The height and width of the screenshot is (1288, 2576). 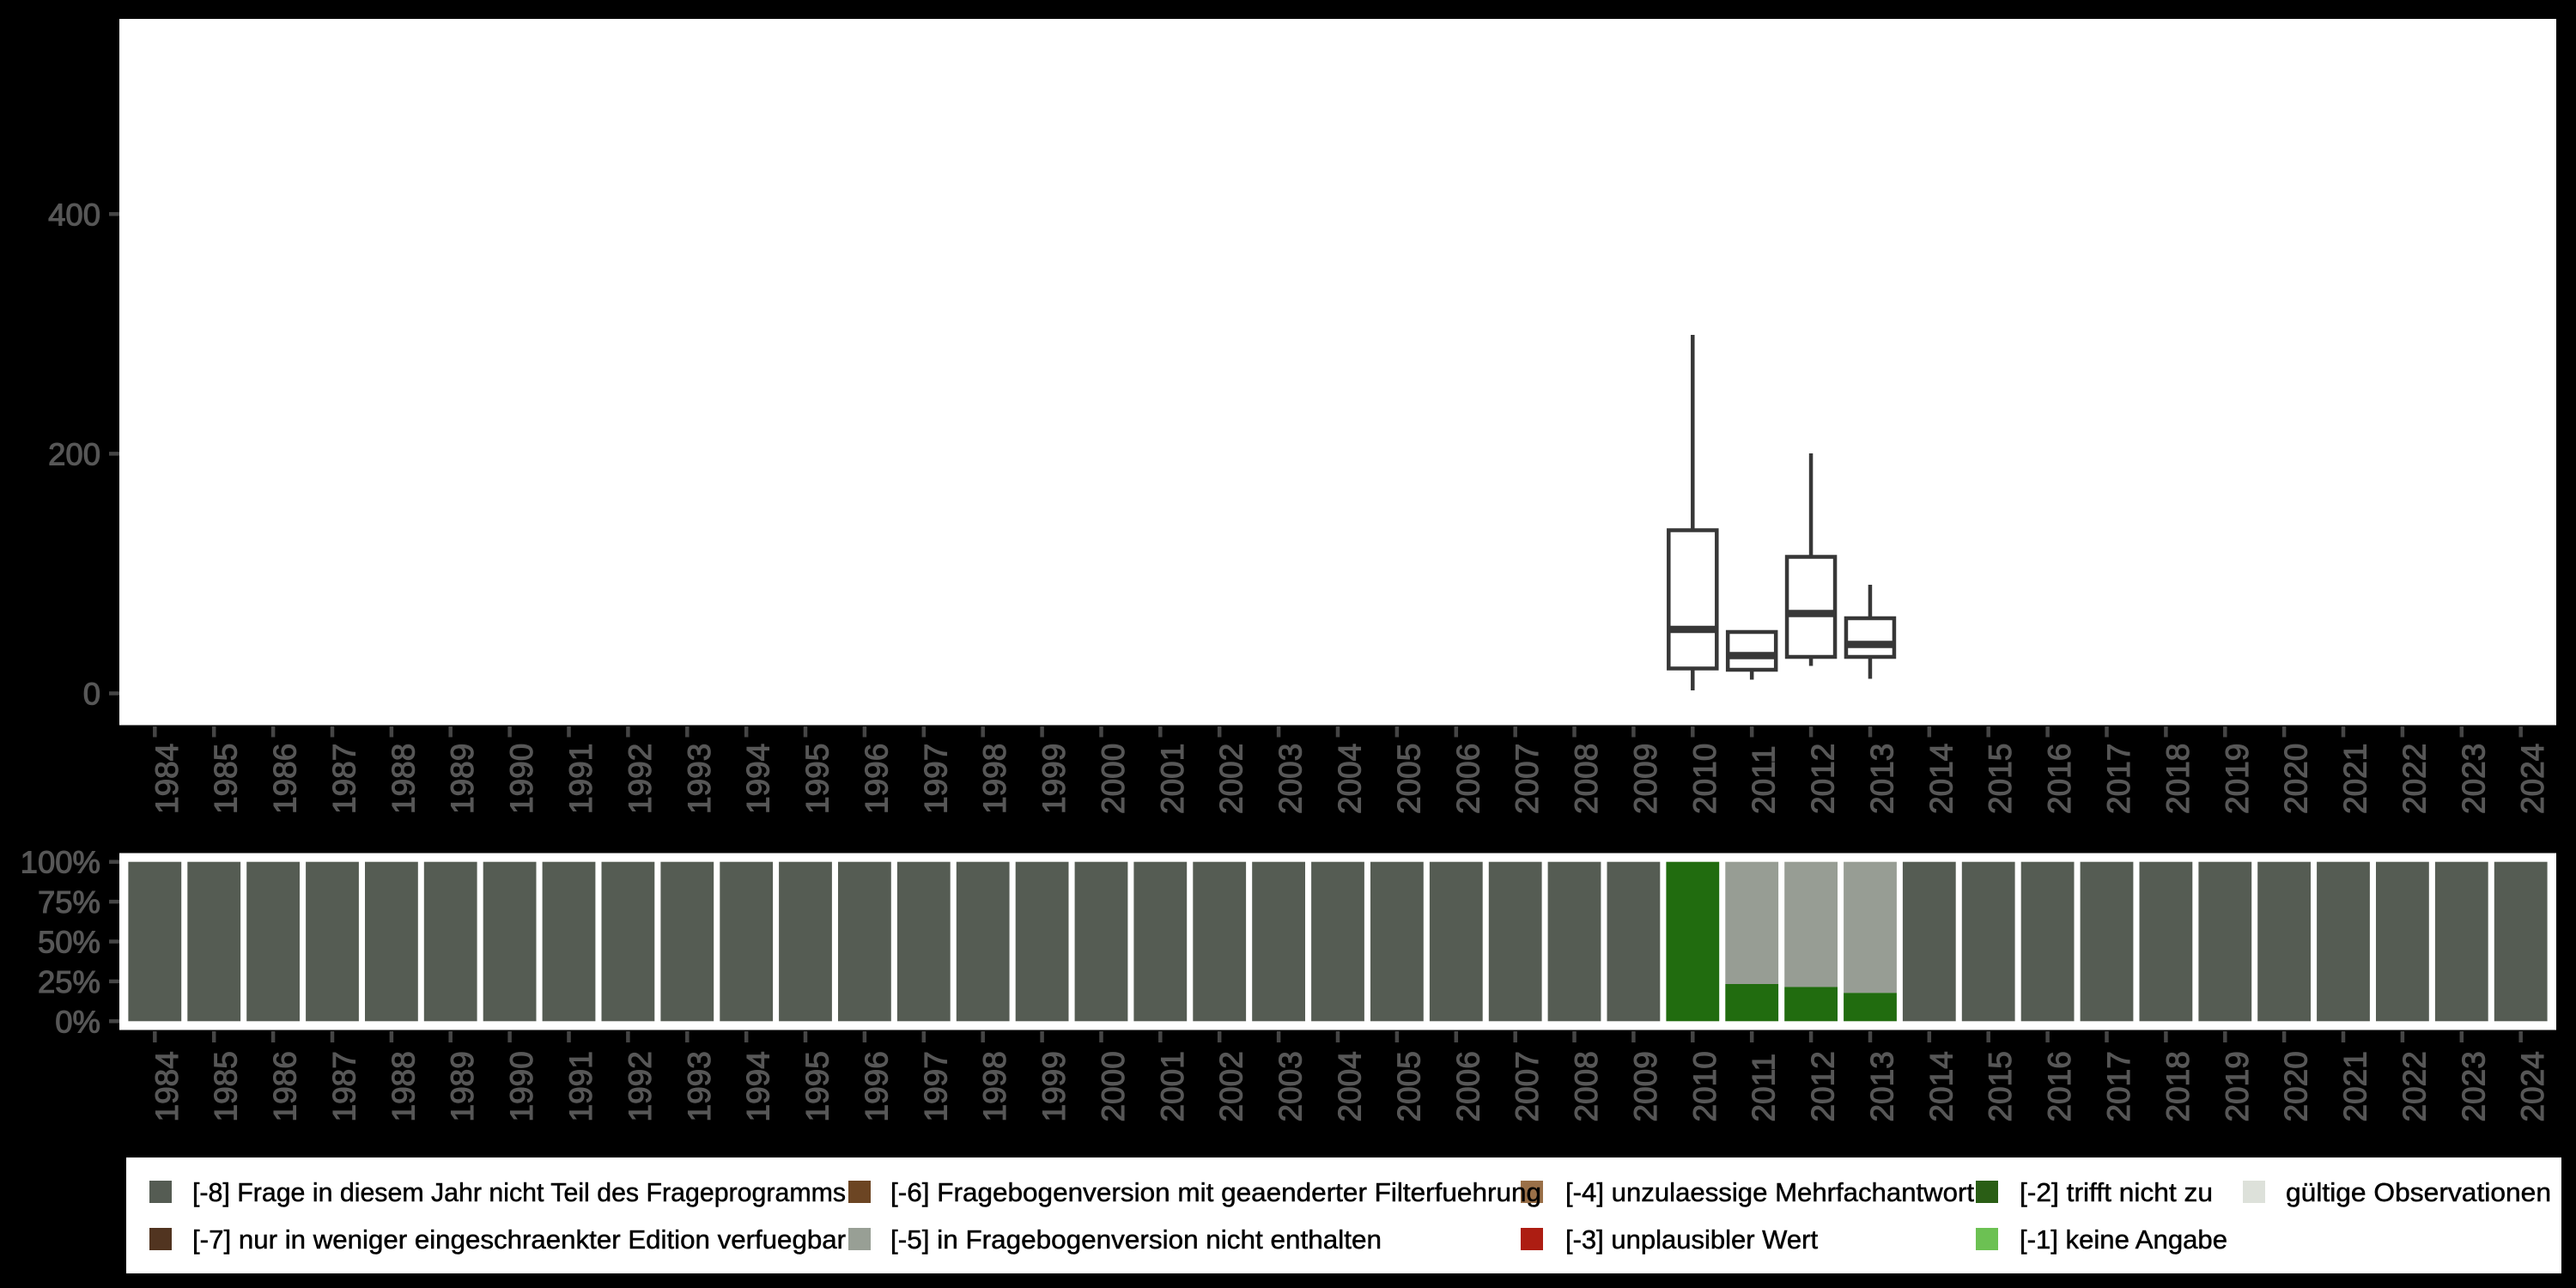 What do you see at coordinates (69, 981) in the screenshot?
I see `svg-text: 25%` at bounding box center [69, 981].